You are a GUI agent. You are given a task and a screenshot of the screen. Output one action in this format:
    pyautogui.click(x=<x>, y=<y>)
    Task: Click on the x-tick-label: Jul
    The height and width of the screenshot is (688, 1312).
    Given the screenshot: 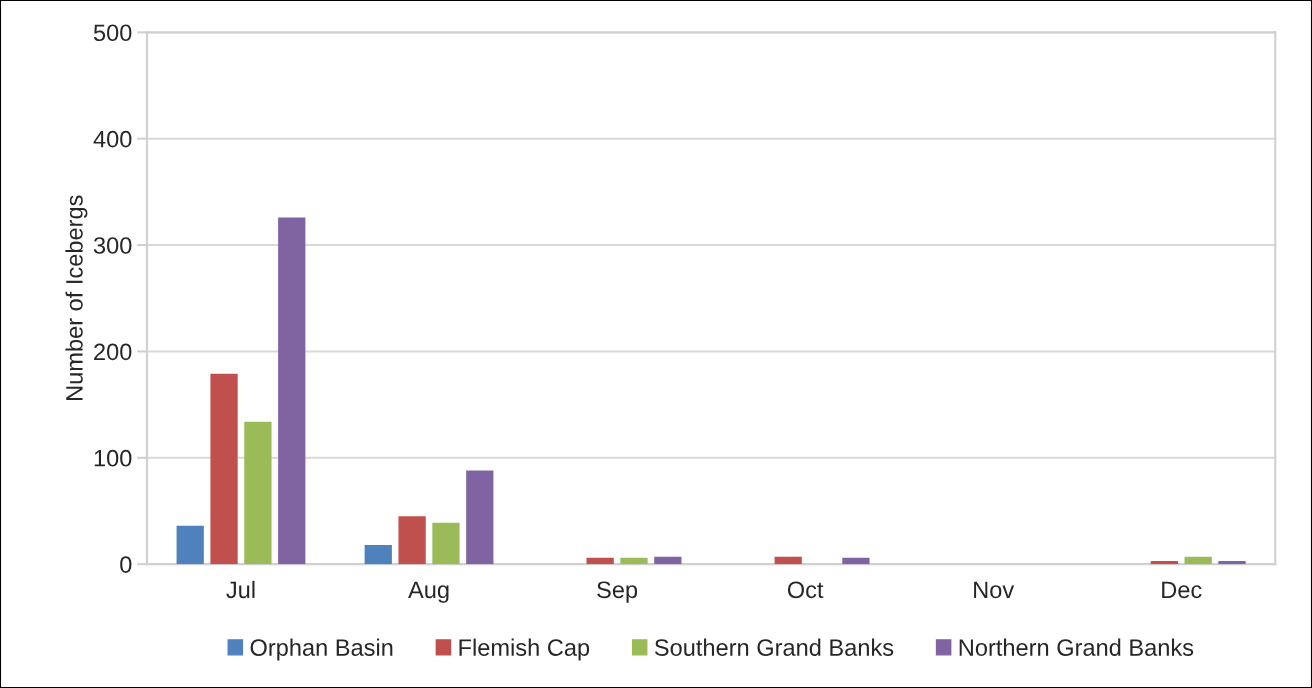 What is the action you would take?
    pyautogui.click(x=240, y=589)
    